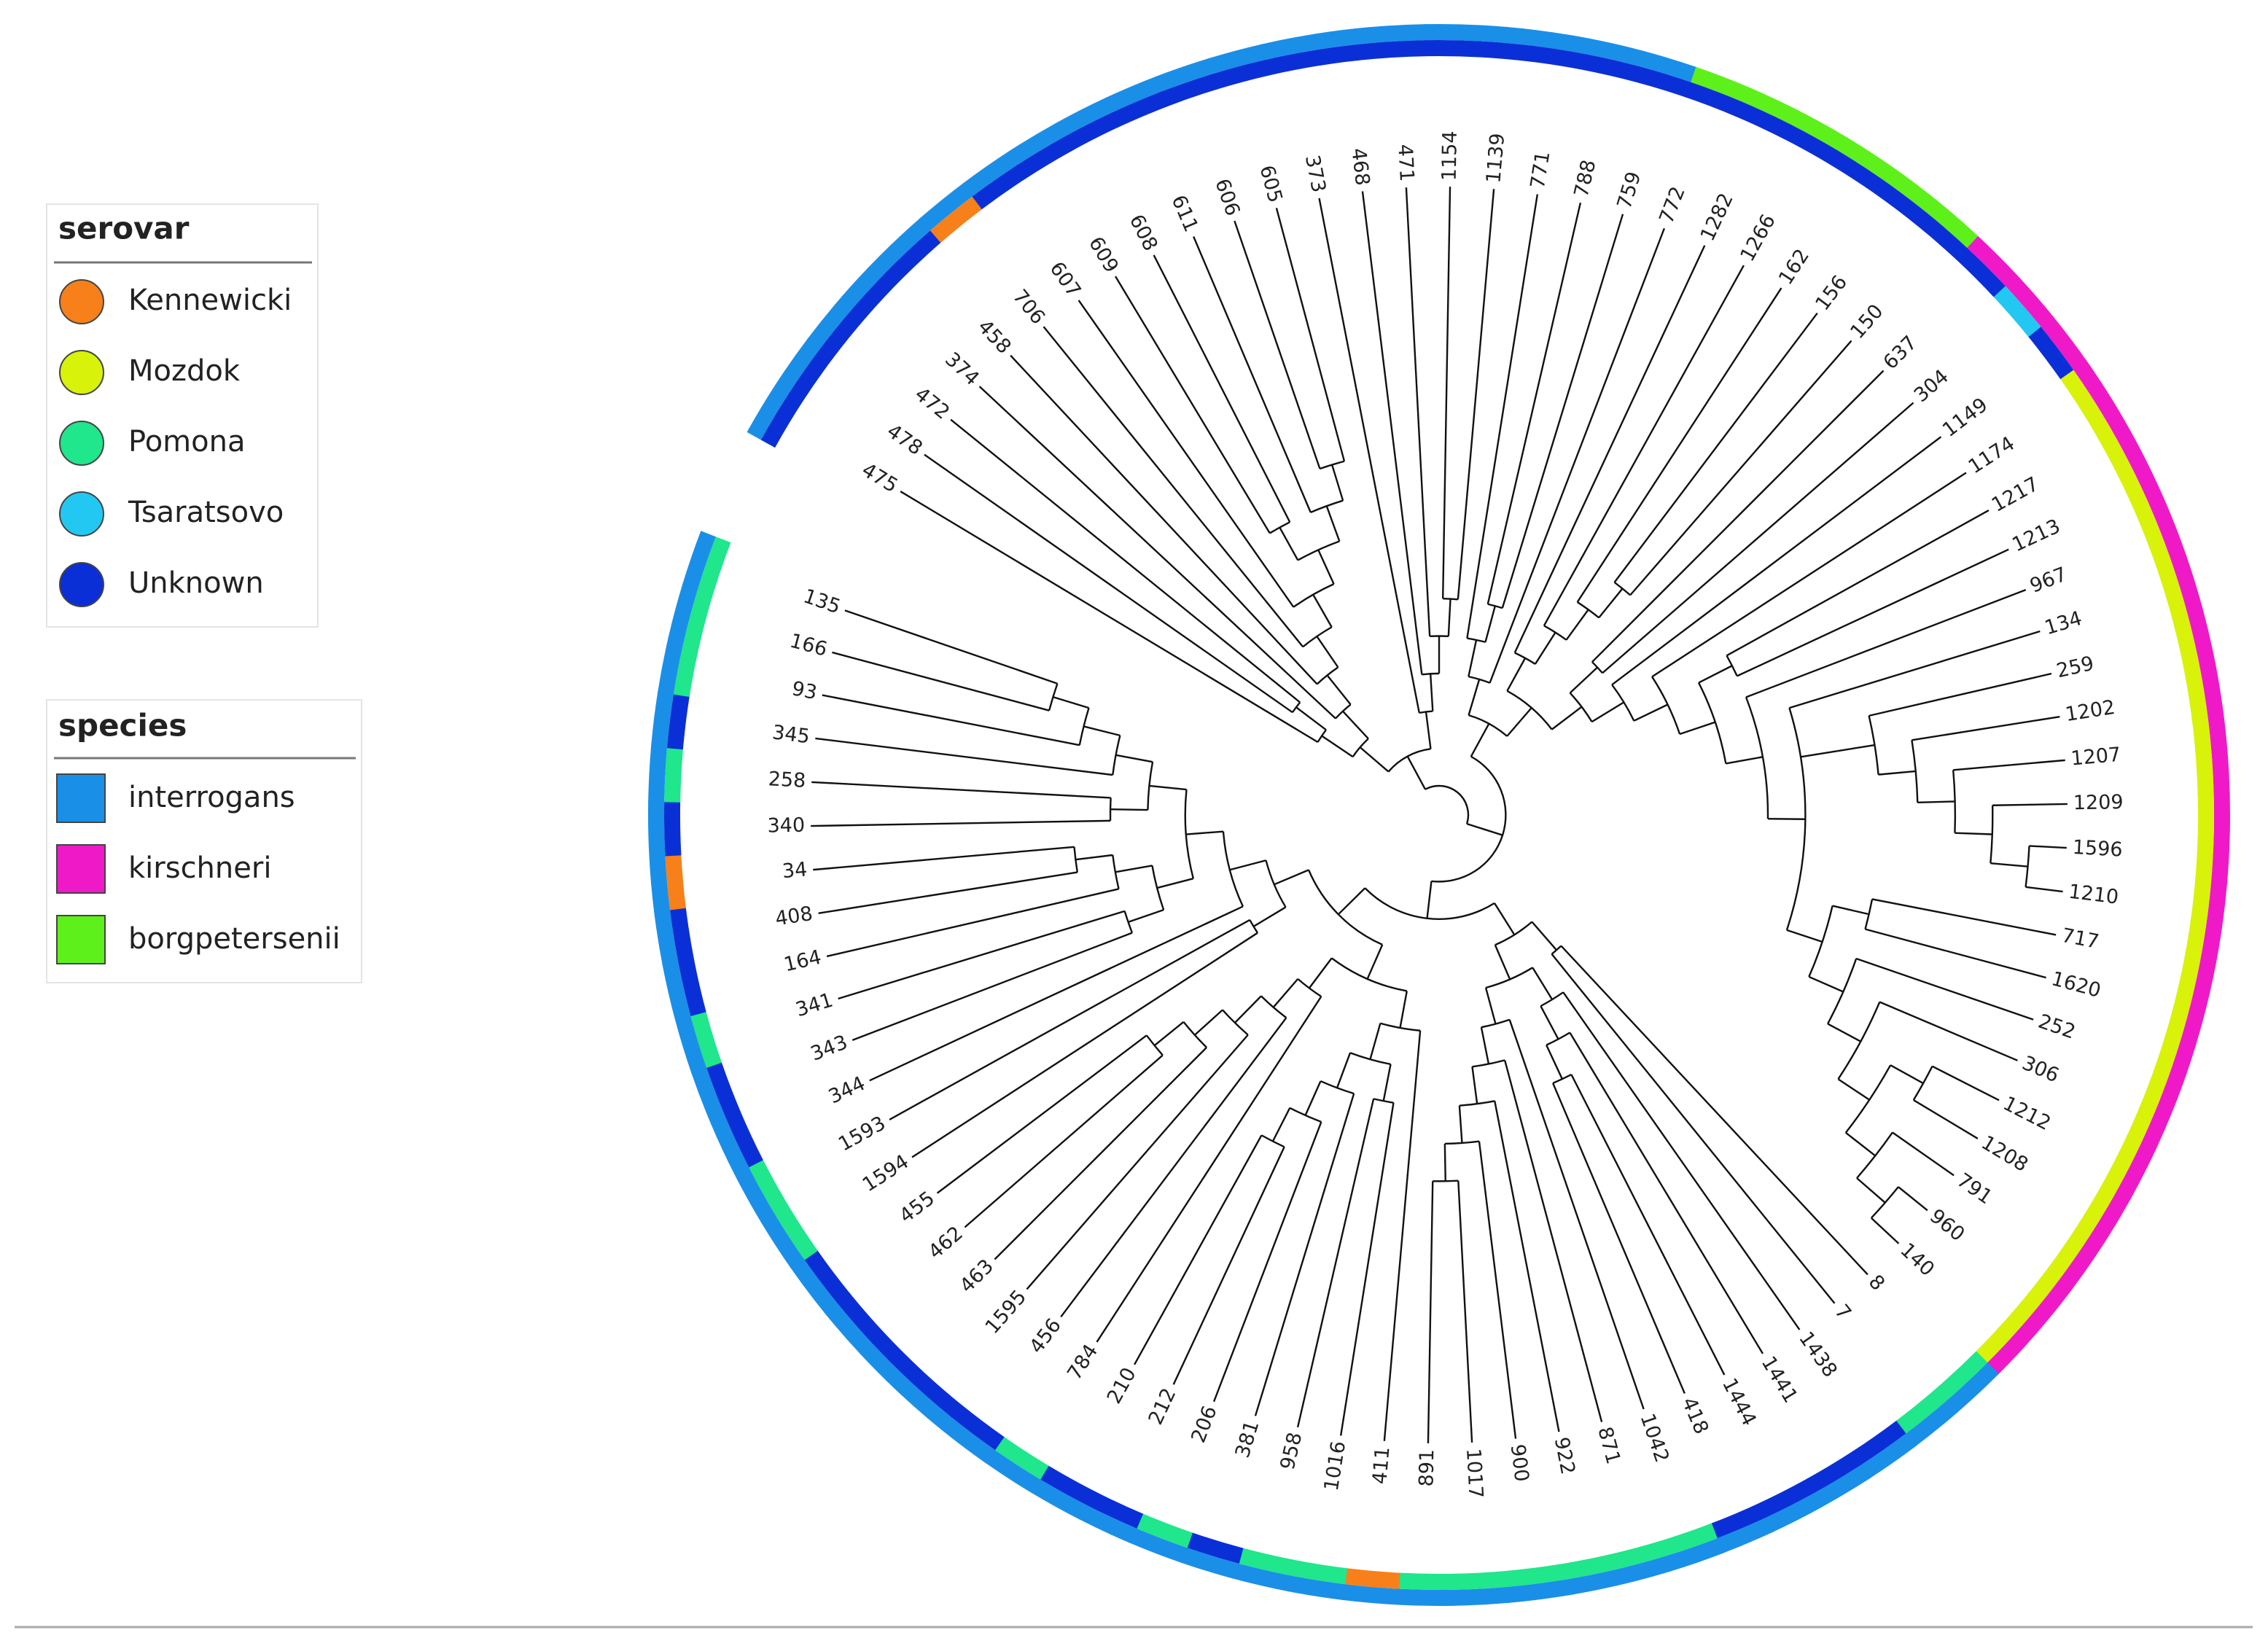 This screenshot has width=2268, height=1638. What do you see at coordinates (1947, 1226) in the screenshot?
I see `leaf-label: 960` at bounding box center [1947, 1226].